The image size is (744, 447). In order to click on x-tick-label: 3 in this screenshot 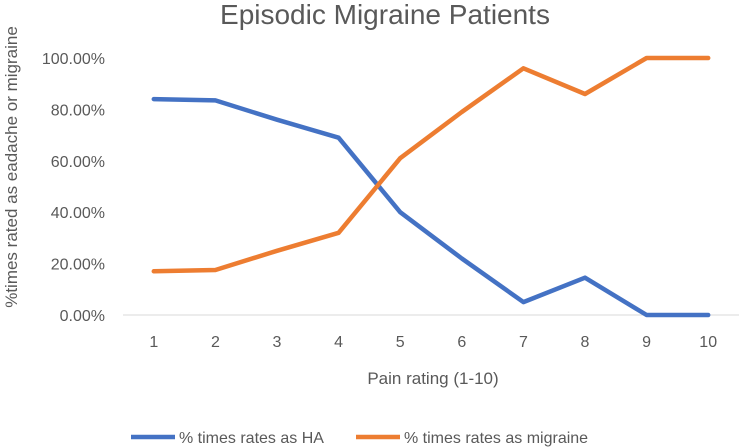, I will do `click(277, 342)`.